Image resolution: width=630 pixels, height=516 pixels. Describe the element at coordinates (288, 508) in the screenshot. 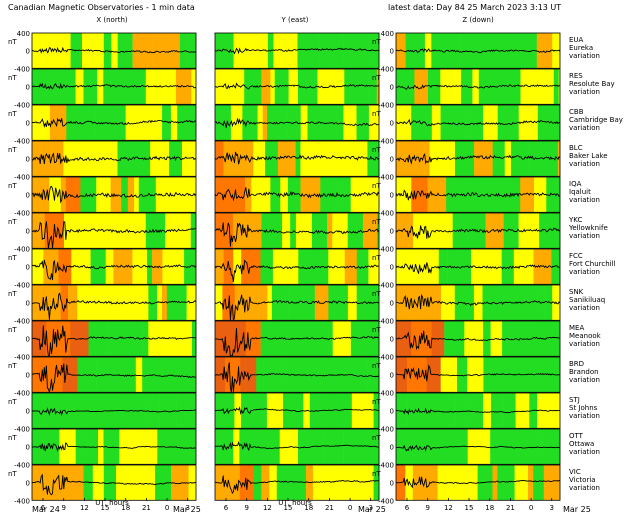

I see `x-tick-label: 15` at that location.